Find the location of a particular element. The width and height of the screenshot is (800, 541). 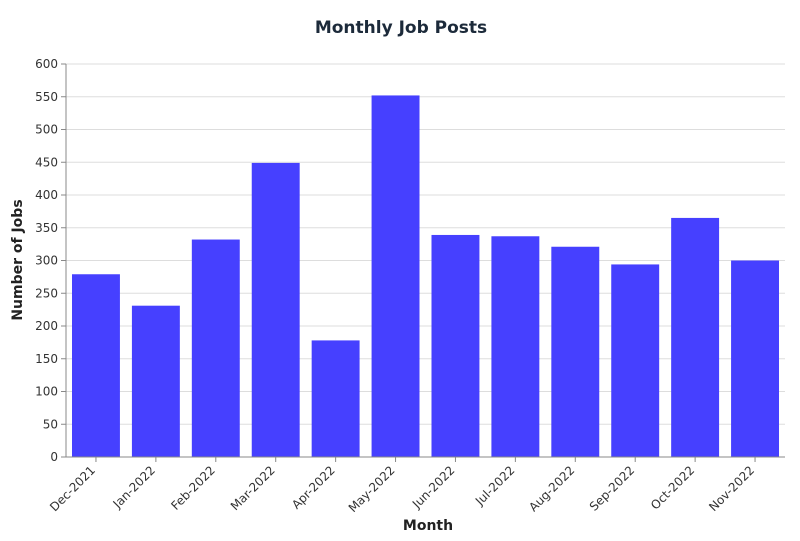

x-tick-label: Oct-2022 is located at coordinates (672, 487).